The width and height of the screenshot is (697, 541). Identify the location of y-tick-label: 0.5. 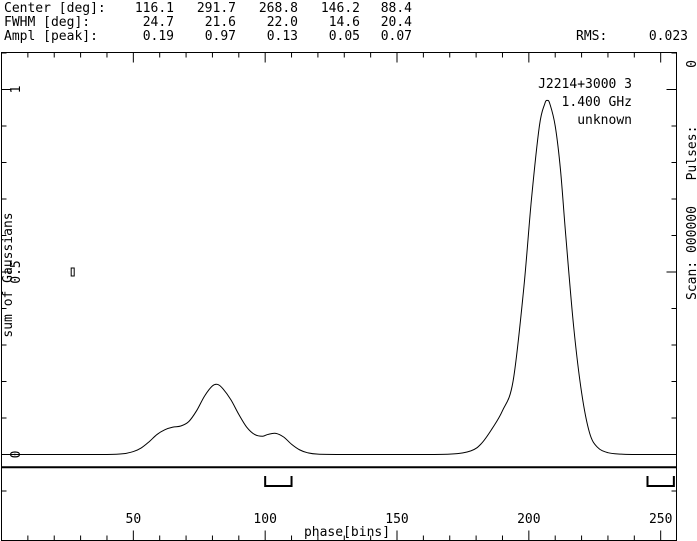
(16, 271).